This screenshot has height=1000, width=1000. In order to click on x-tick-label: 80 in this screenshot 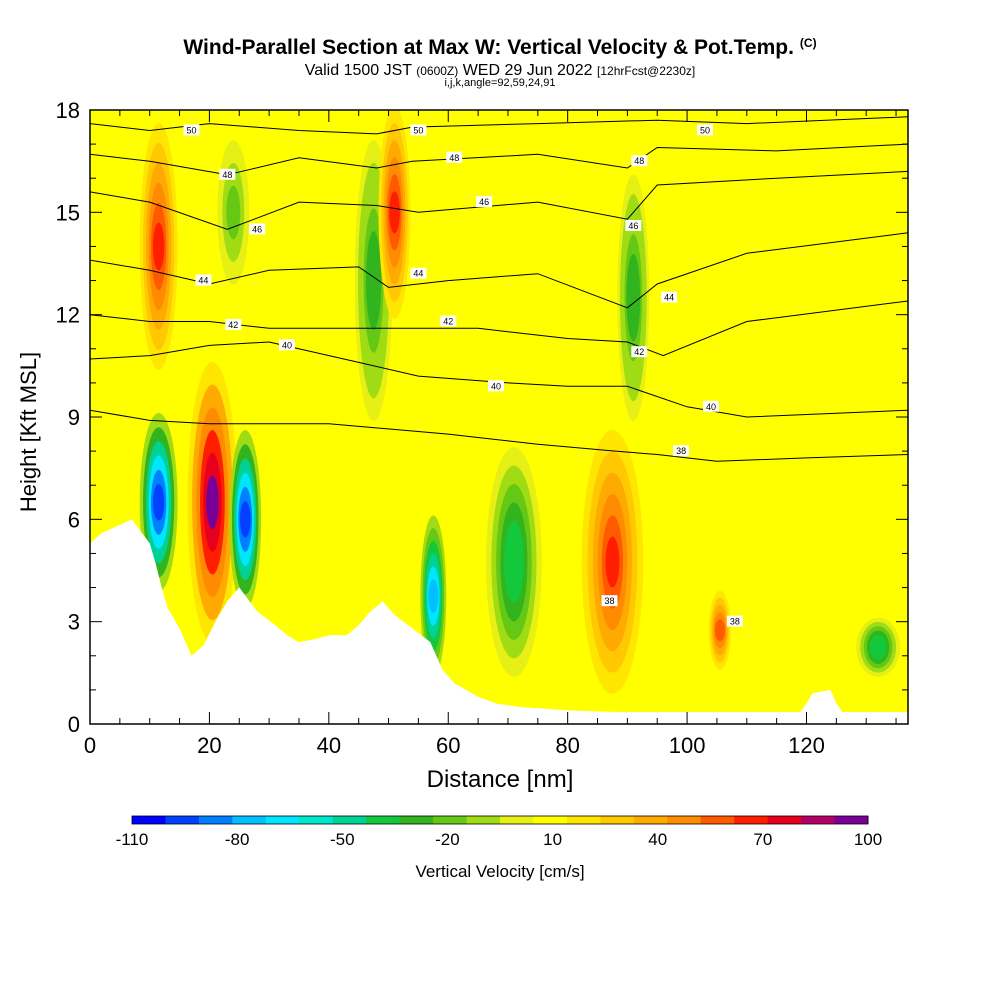, I will do `click(567, 745)`.